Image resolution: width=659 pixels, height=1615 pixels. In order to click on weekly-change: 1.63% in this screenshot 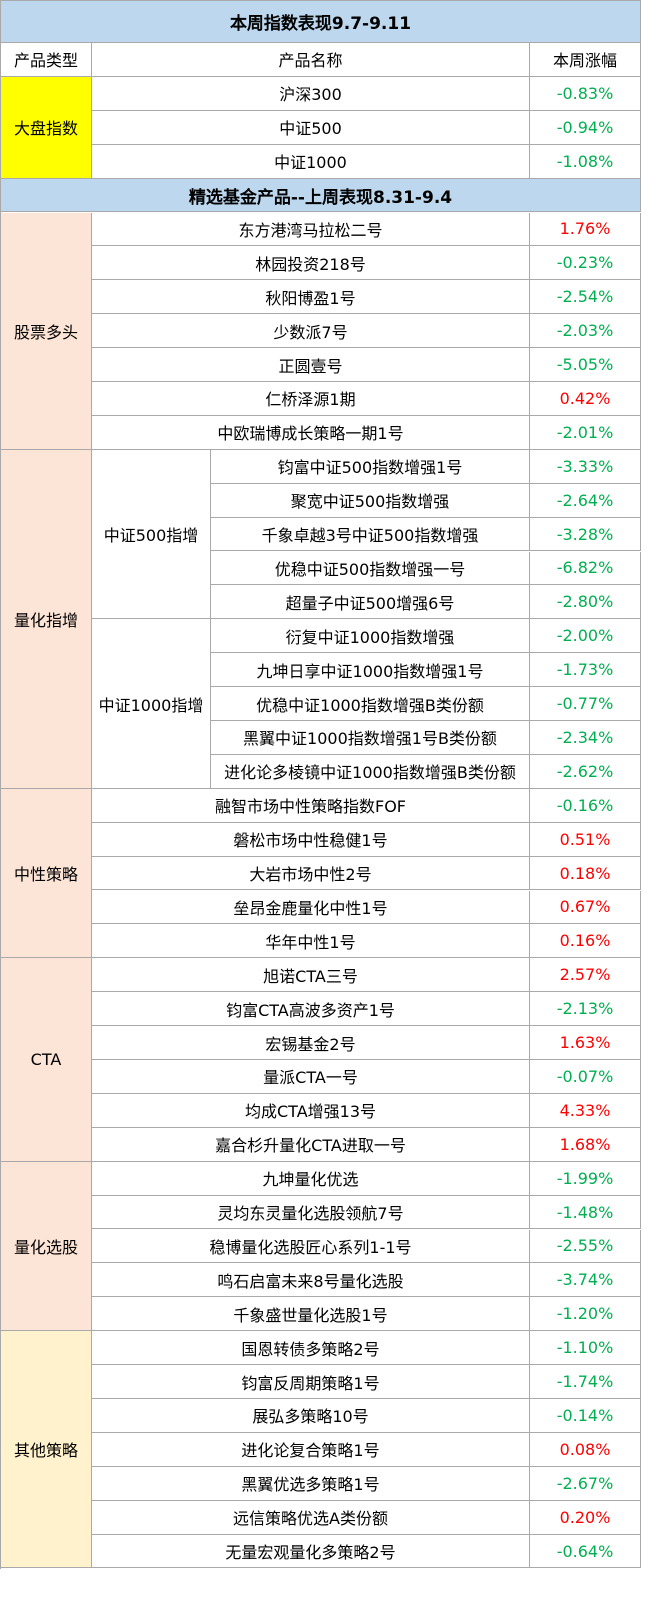, I will do `click(585, 1043)`.